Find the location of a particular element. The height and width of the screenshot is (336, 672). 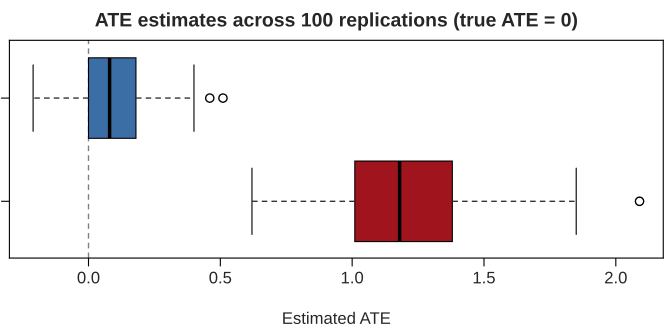

chart-title: ATE estimates across 100 replications (true ATE = 0) is located at coordinates (336, 21).